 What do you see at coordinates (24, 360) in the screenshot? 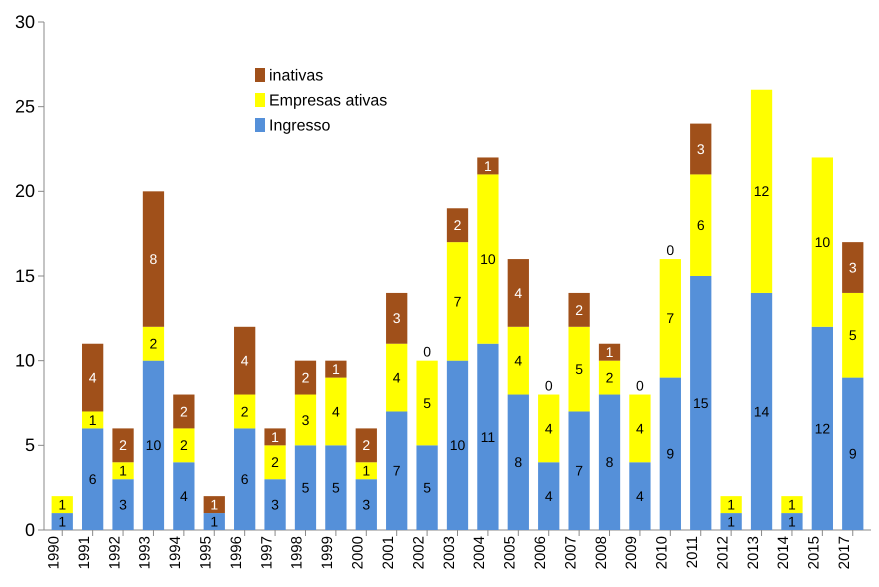
I see `y-tick-label: 10` at bounding box center [24, 360].